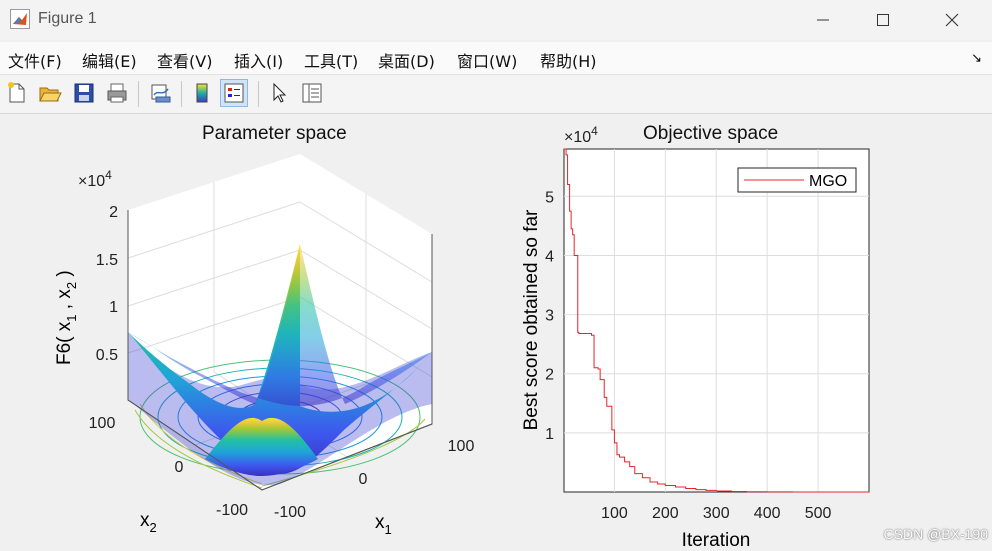 This screenshot has height=551, width=992. Describe the element at coordinates (383, 524) in the screenshot. I see `x1-axis-label: x1` at that location.